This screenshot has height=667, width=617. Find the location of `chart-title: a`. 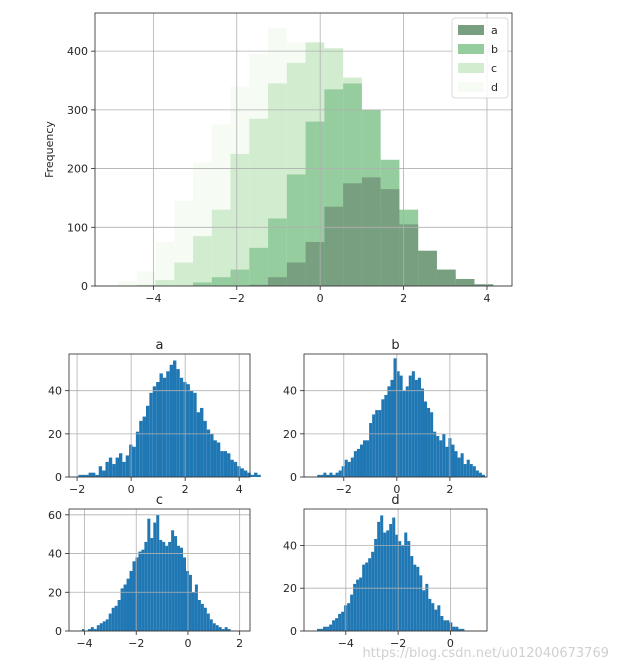

chart-title: a is located at coordinates (160, 345).